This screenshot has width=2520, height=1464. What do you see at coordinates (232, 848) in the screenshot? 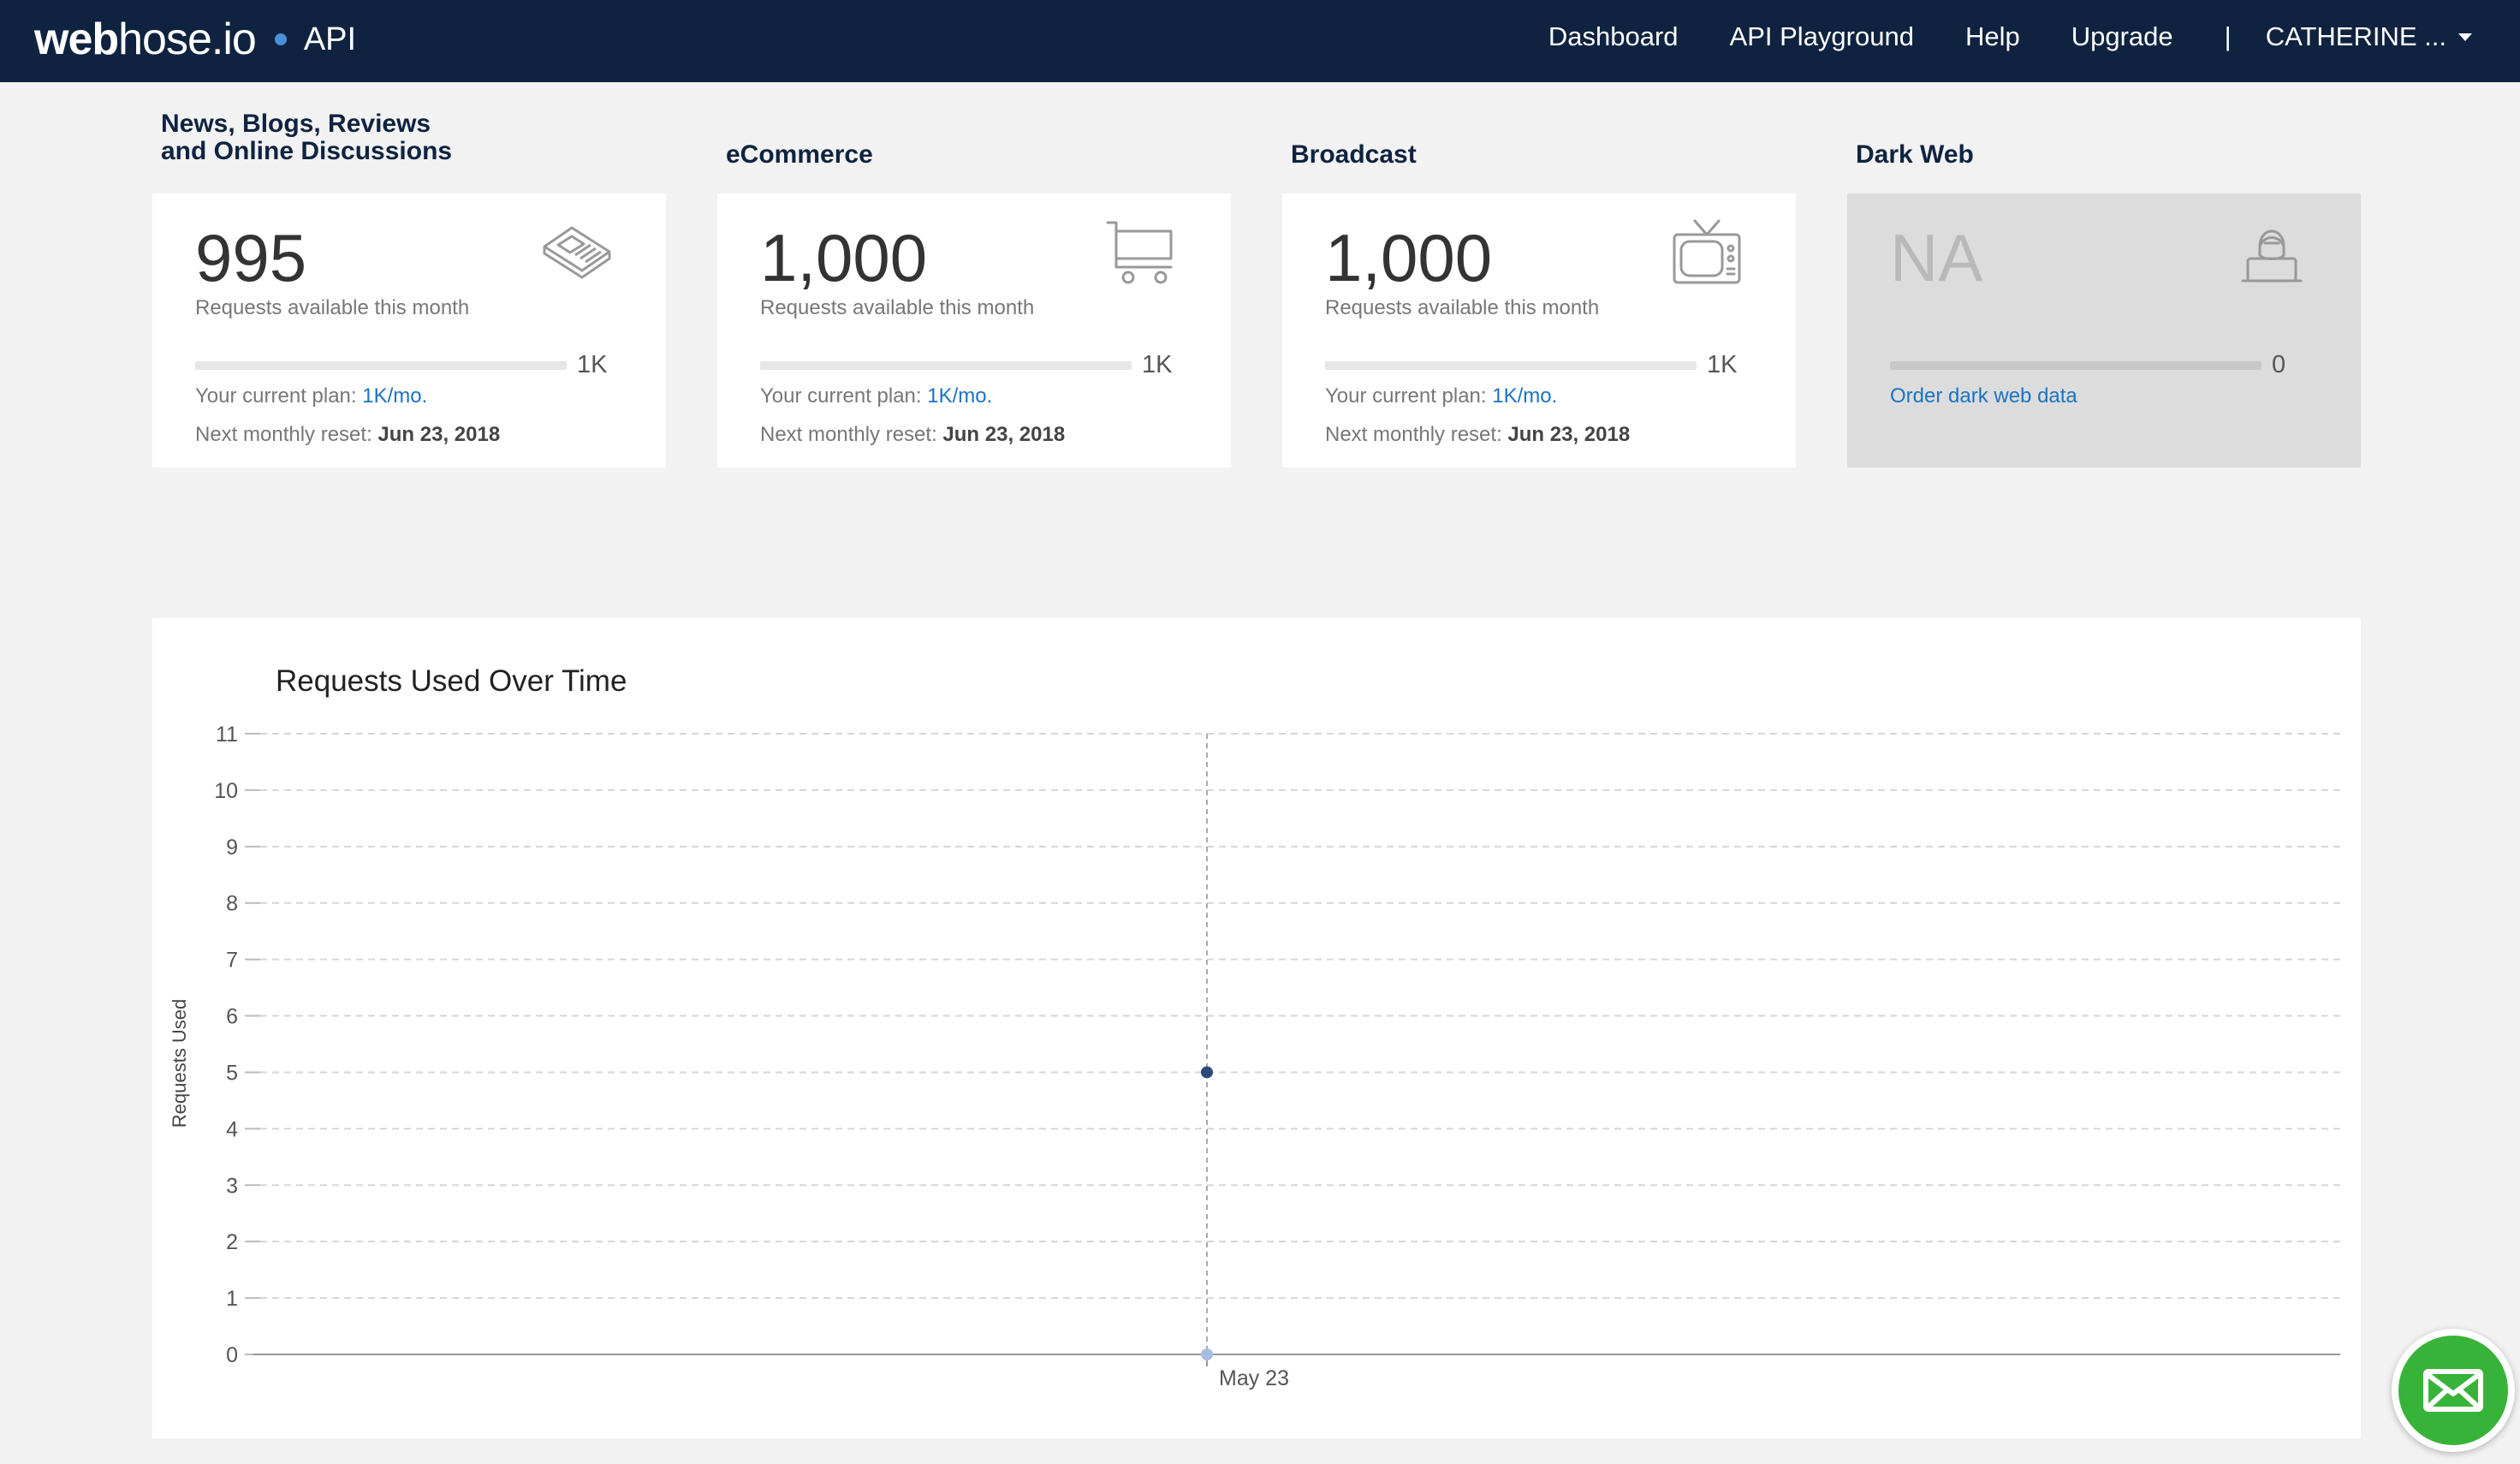
I see `y-tick-label: 9` at bounding box center [232, 848].